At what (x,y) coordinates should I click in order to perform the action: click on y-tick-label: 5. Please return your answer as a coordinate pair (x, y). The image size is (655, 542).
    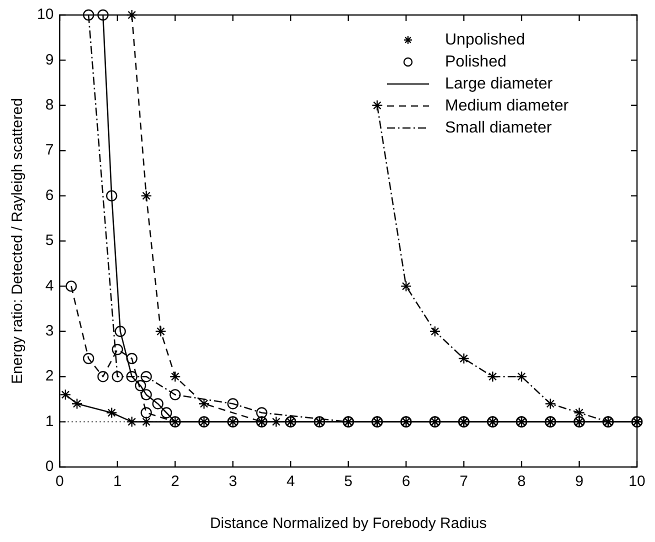
    Looking at the image, I should click on (49, 241).